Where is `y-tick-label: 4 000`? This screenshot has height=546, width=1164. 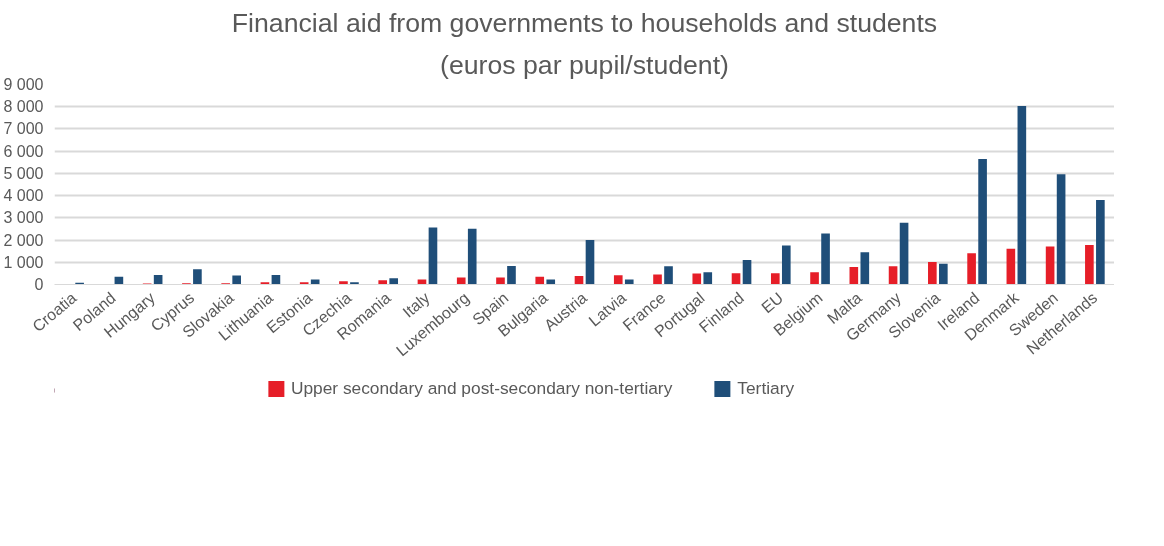
y-tick-label: 4 000 is located at coordinates (23, 196).